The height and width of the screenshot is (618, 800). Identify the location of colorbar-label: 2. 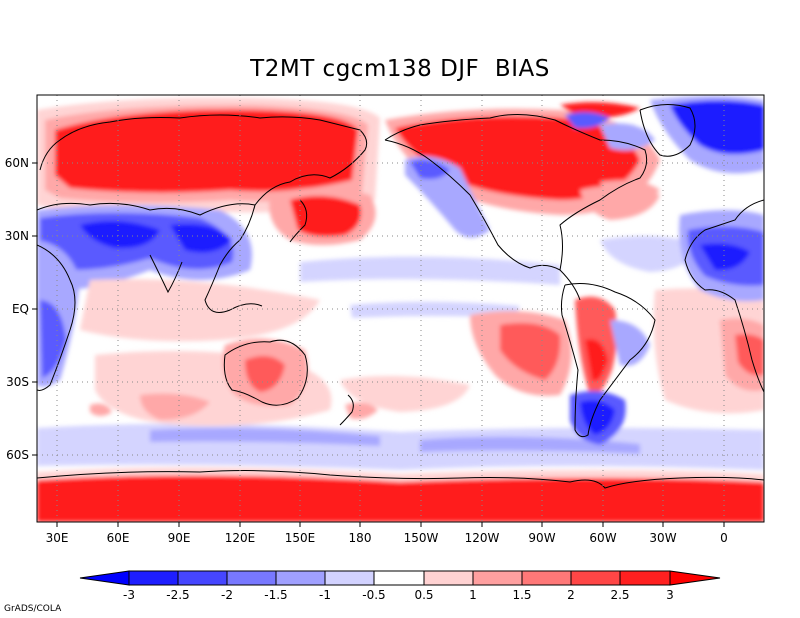
(571, 595).